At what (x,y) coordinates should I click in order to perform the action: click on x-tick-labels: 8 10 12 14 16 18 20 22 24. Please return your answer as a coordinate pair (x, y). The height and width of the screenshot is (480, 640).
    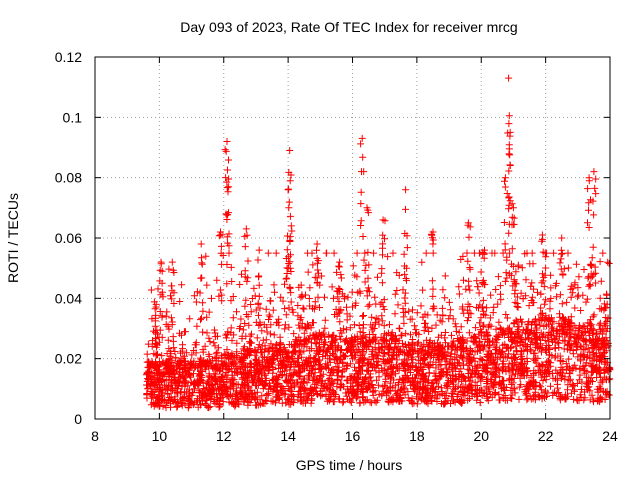
    Looking at the image, I should click on (354, 436).